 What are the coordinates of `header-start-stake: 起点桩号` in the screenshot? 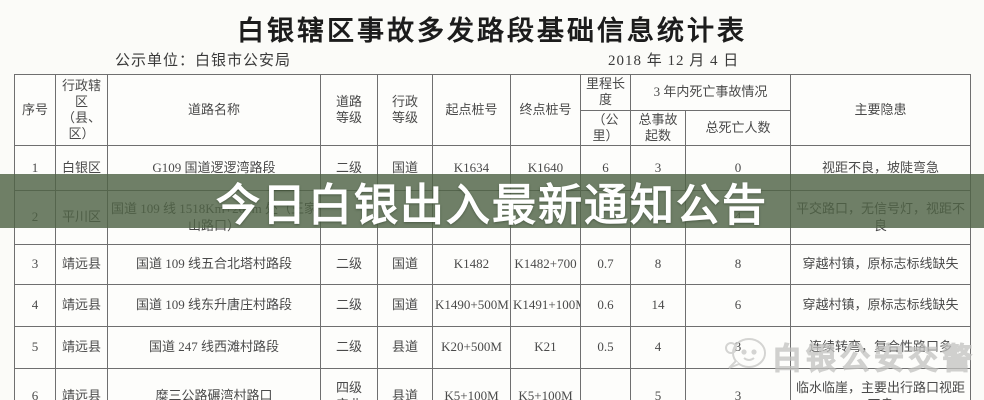 It's located at (471, 110).